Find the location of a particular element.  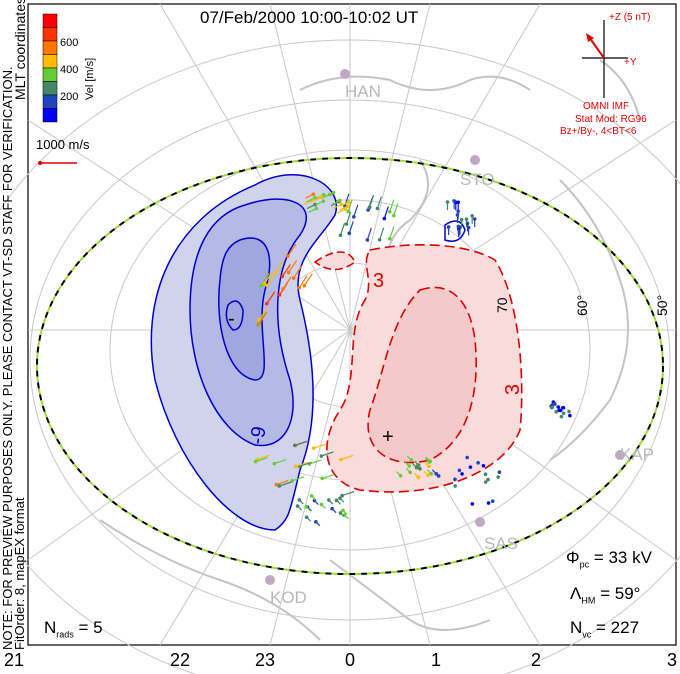

radar-count: Nrads = 5 is located at coordinates (73, 629).